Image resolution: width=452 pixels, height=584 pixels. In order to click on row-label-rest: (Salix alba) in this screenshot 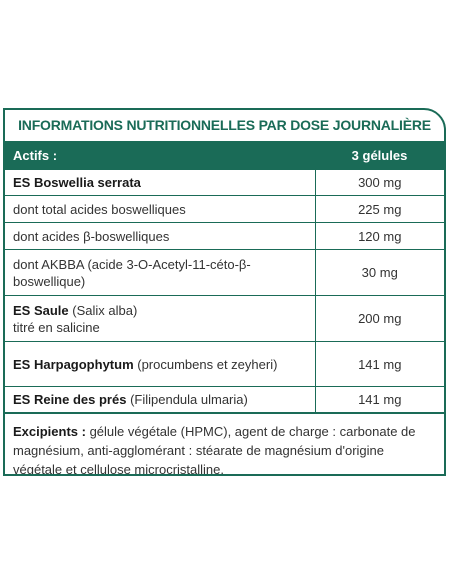, I will do `click(103, 310)`.